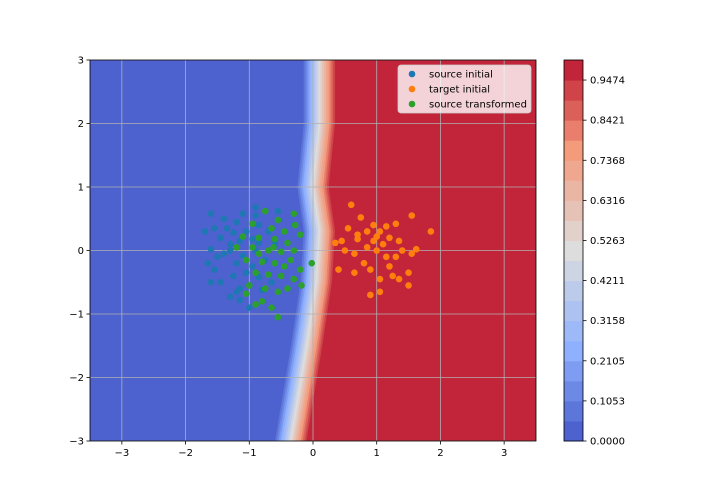 This screenshot has width=720, height=504. I want to click on colorbar-tick-label: 0.5263, so click(607, 241).